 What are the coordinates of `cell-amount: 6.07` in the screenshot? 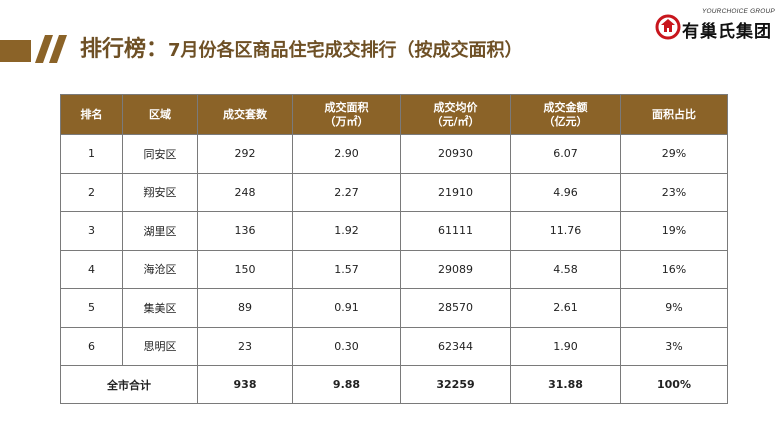 It's located at (565, 154).